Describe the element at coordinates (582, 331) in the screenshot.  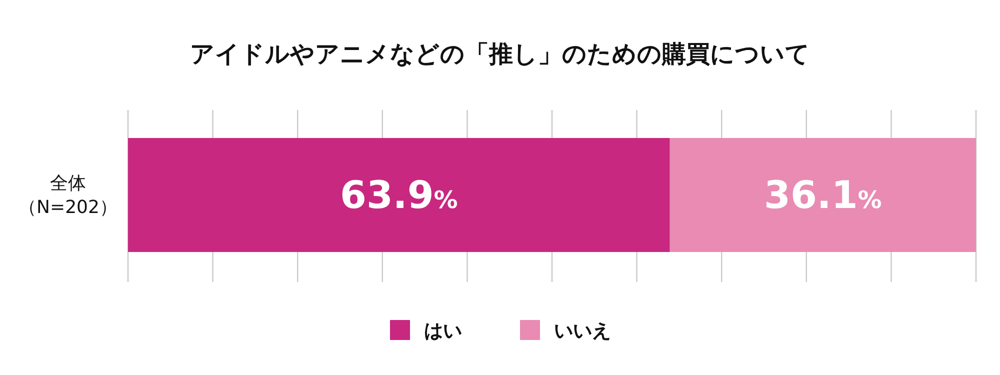
I see `legend-label: いいえ` at that location.